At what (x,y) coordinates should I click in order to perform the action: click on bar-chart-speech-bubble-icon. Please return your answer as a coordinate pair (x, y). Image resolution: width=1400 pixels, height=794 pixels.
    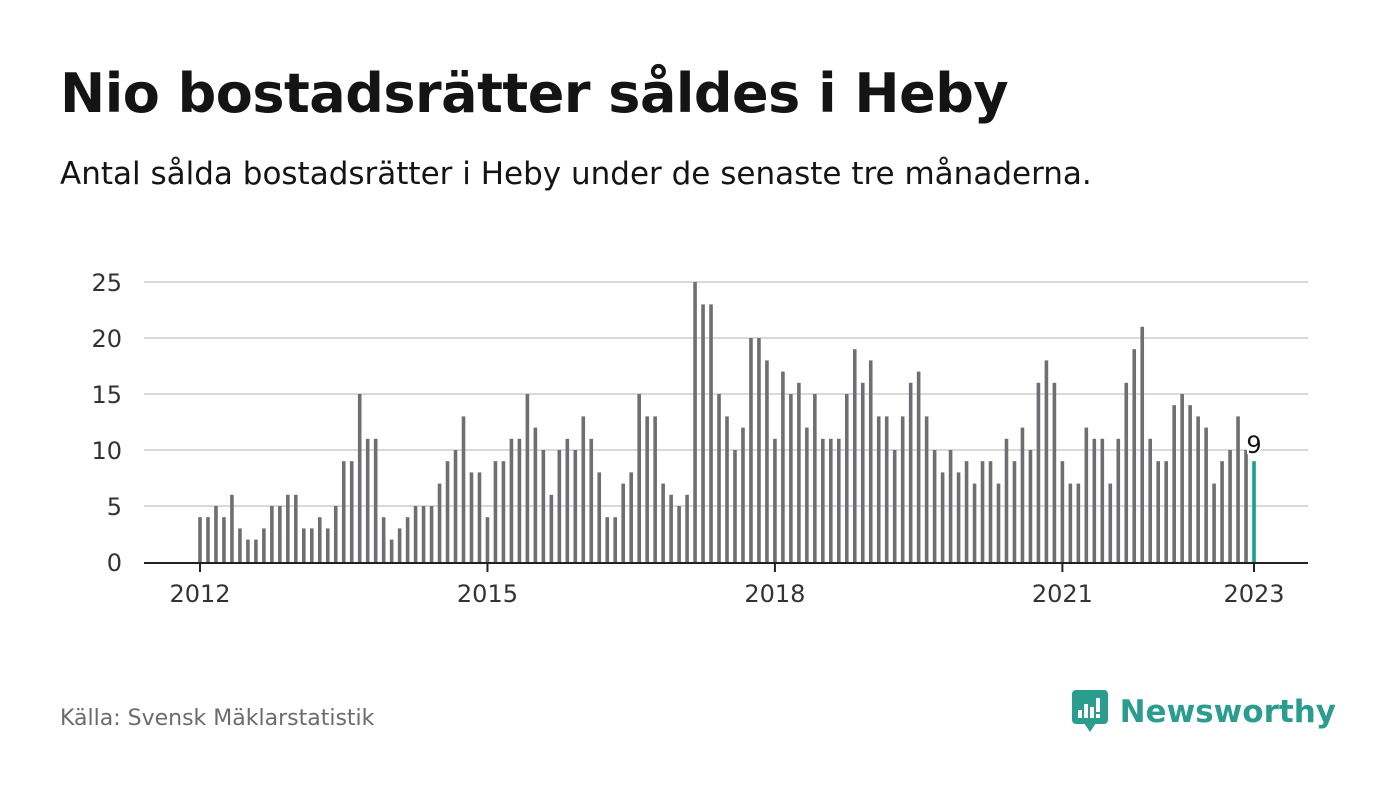
    Looking at the image, I should click on (1089, 711).